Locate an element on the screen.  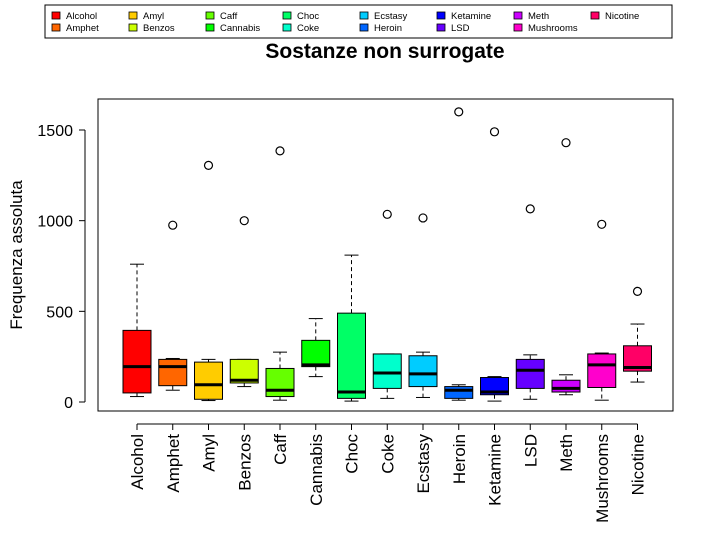
legend-item: Amyl is located at coordinates (146, 16).